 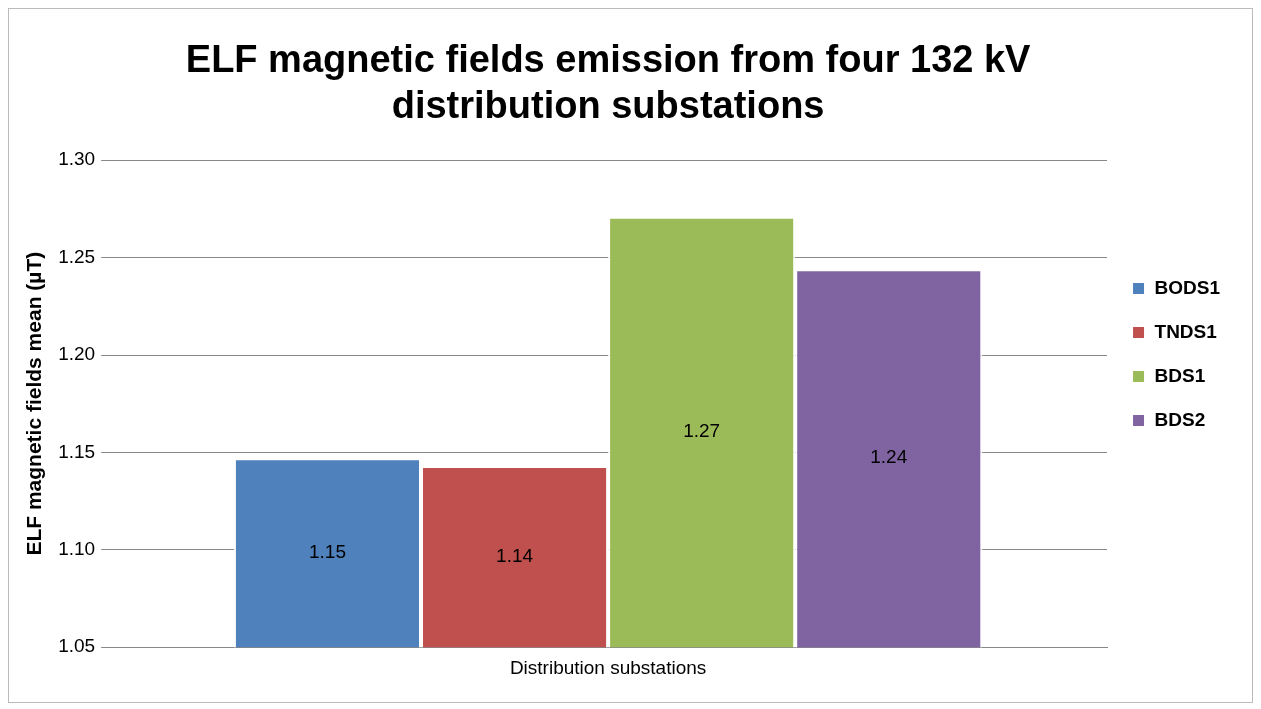 I want to click on data-label: 1.24, so click(x=889, y=457).